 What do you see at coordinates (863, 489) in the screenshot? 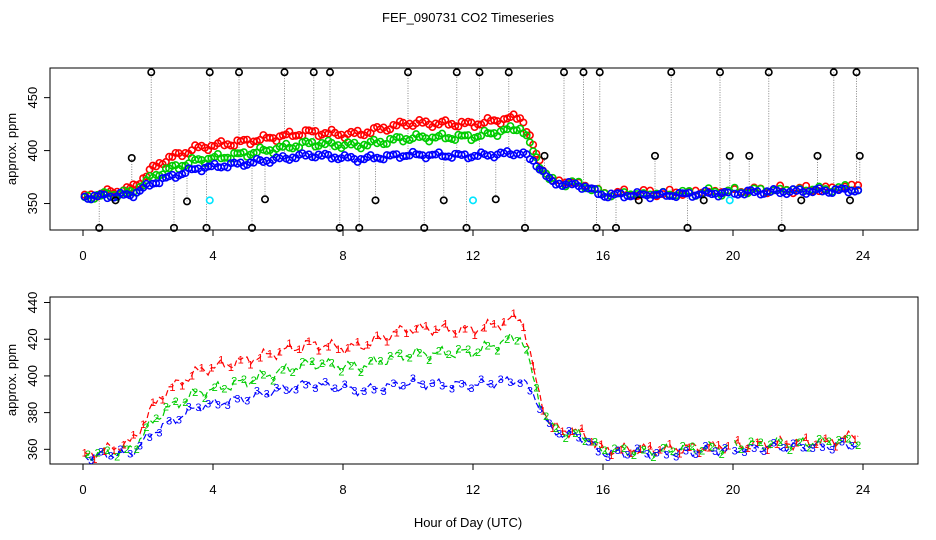
I see `bottom-x-tick-label: 24` at bounding box center [863, 489].